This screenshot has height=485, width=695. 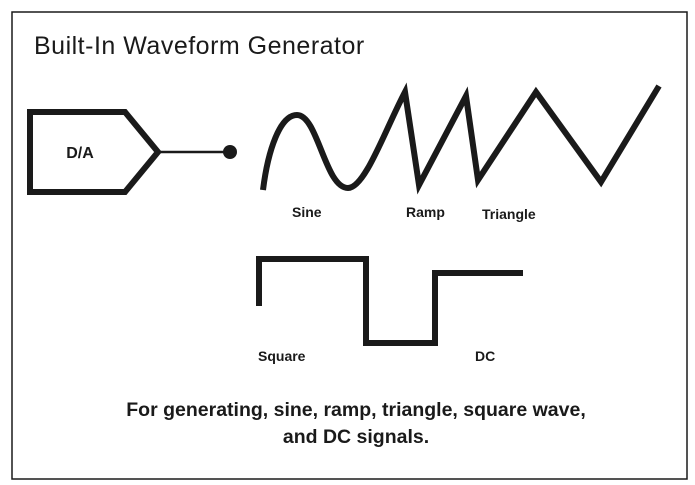 What do you see at coordinates (230, 152) in the screenshot?
I see `output-dot` at bounding box center [230, 152].